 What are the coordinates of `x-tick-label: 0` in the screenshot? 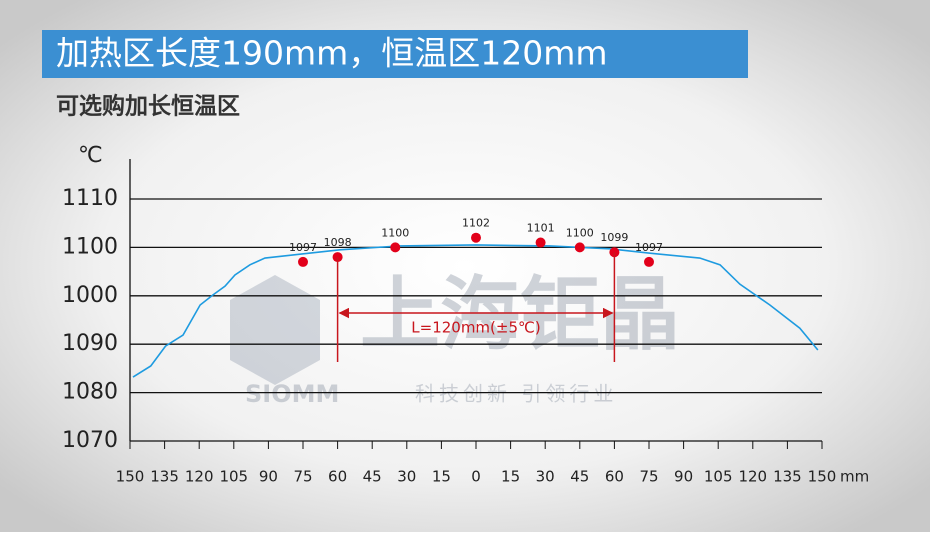 It's located at (476, 477).